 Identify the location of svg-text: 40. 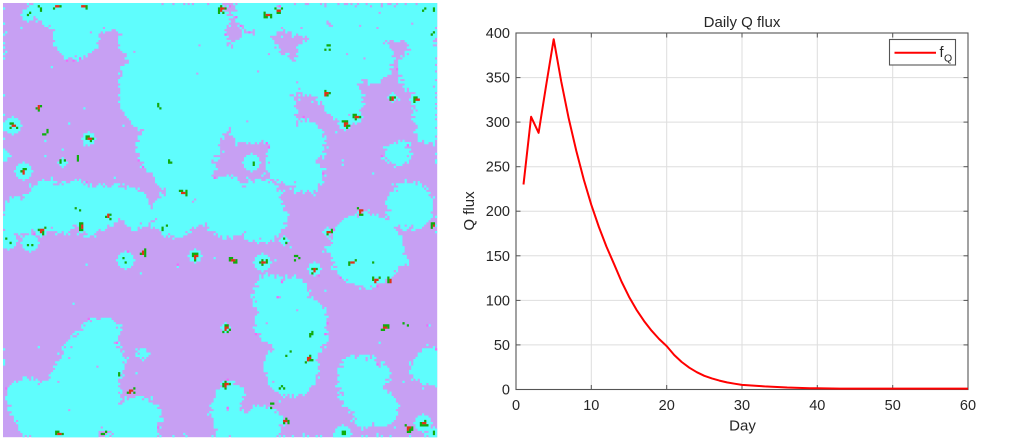
(817, 406).